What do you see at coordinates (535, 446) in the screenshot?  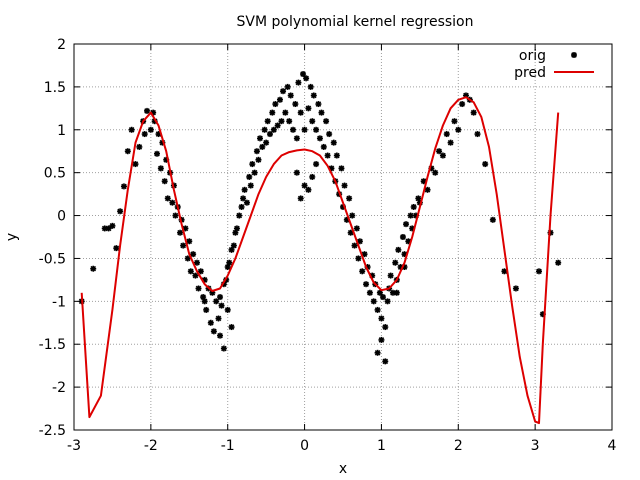 I see `x-tick-label: 3` at bounding box center [535, 446].